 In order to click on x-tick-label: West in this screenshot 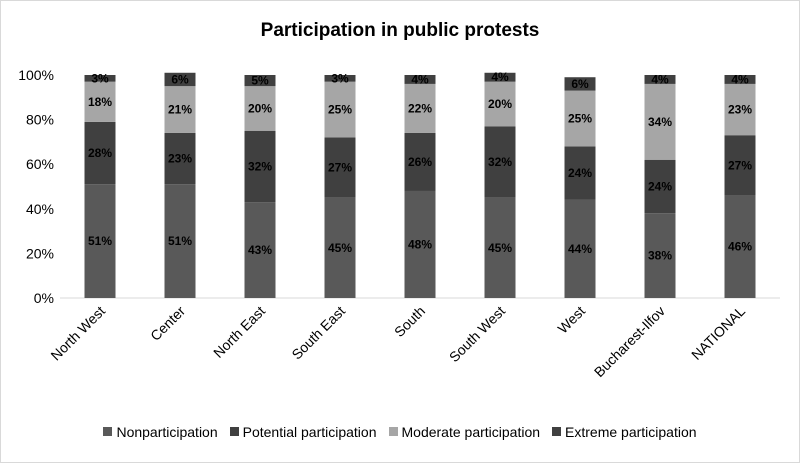, I will do `click(571, 320)`.